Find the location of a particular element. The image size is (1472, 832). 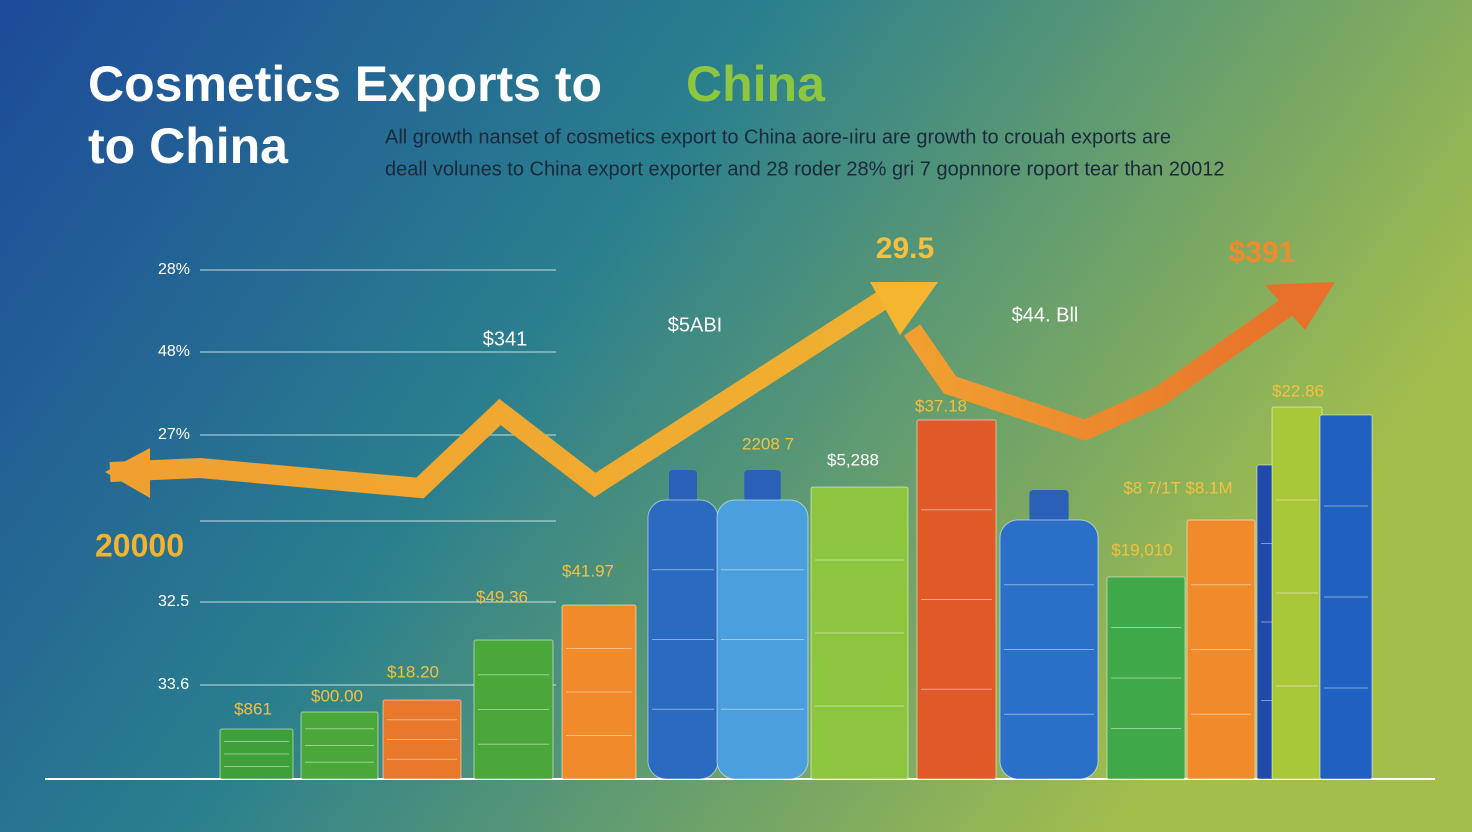

bar-label: $37.18 is located at coordinates (941, 405).